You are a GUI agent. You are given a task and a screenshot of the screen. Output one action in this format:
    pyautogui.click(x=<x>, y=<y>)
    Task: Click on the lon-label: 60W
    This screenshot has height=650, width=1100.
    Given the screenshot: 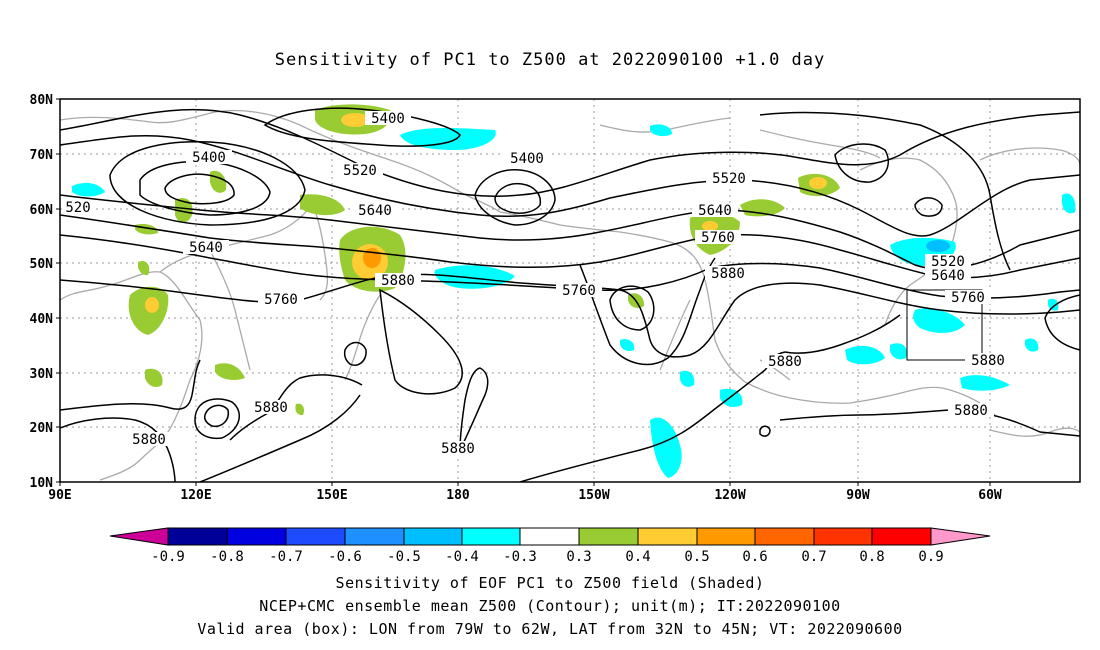 What is the action you would take?
    pyautogui.click(x=990, y=495)
    